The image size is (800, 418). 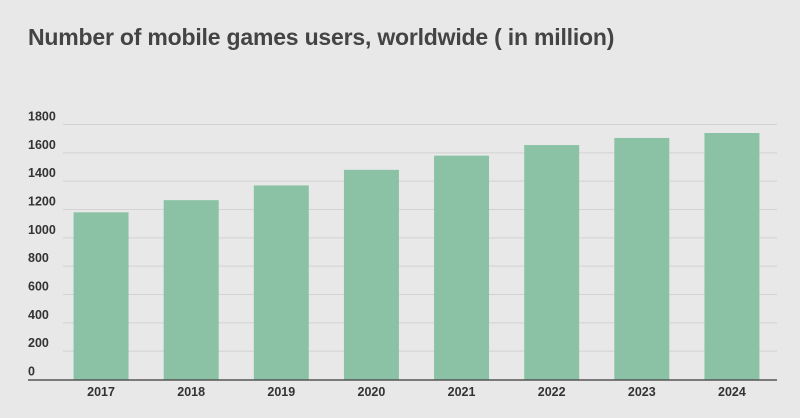 I want to click on y-tick-label: 1000, so click(x=42, y=230).